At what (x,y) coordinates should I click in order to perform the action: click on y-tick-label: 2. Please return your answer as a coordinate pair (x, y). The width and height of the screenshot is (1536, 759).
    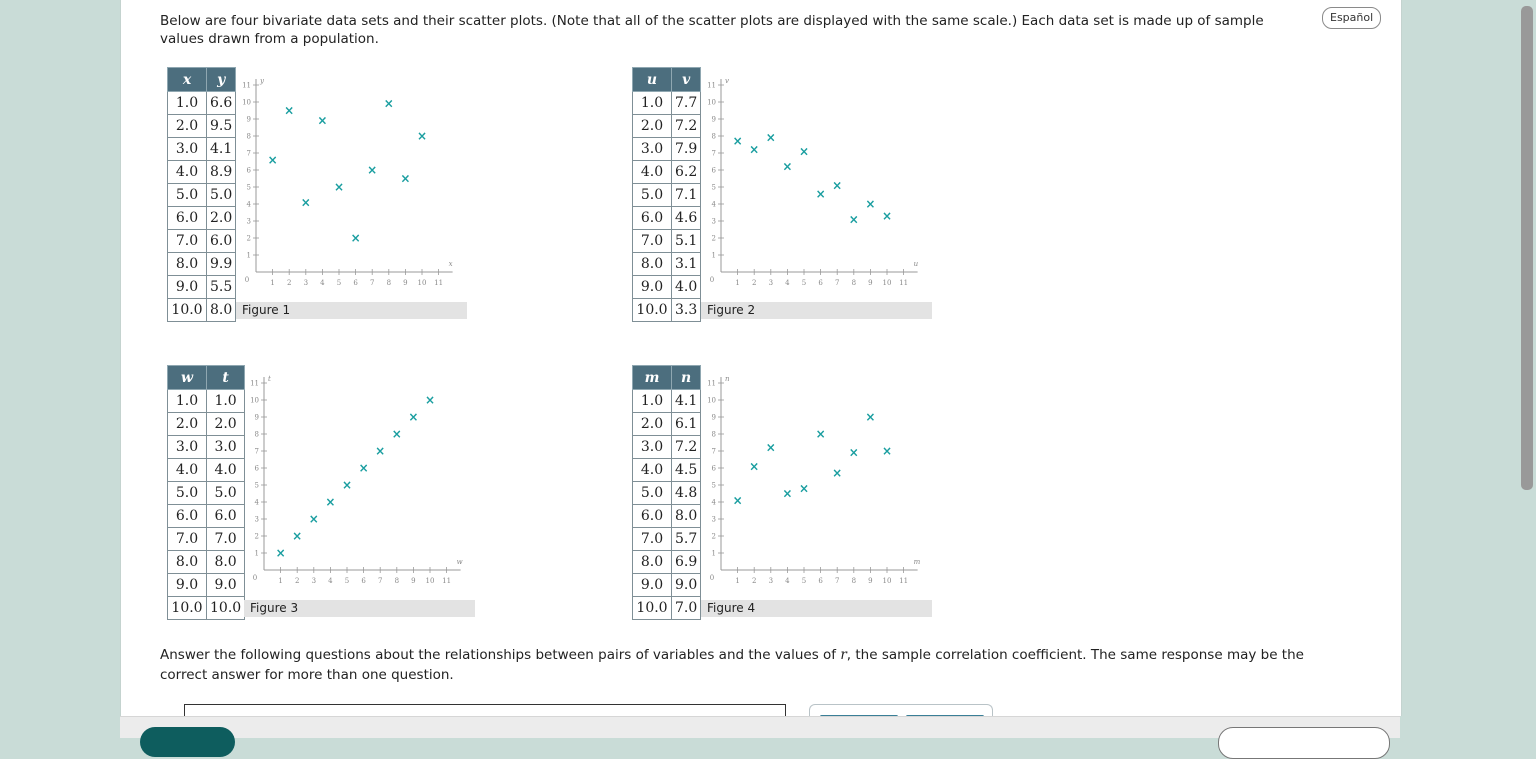
    Looking at the image, I should click on (714, 239).